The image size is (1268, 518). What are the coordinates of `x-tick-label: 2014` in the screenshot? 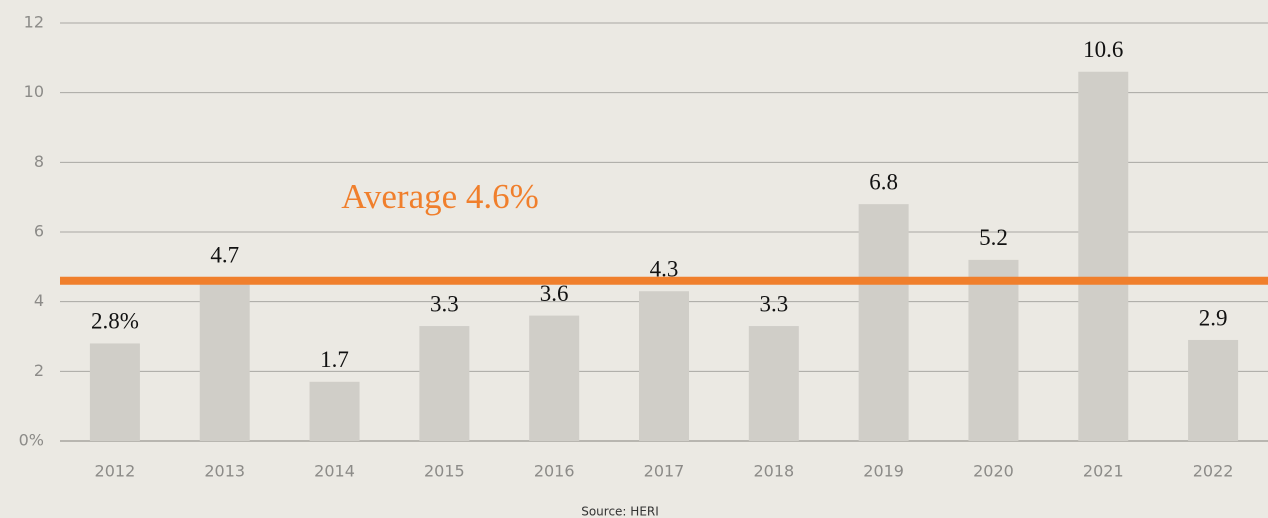 It's located at (334, 471).